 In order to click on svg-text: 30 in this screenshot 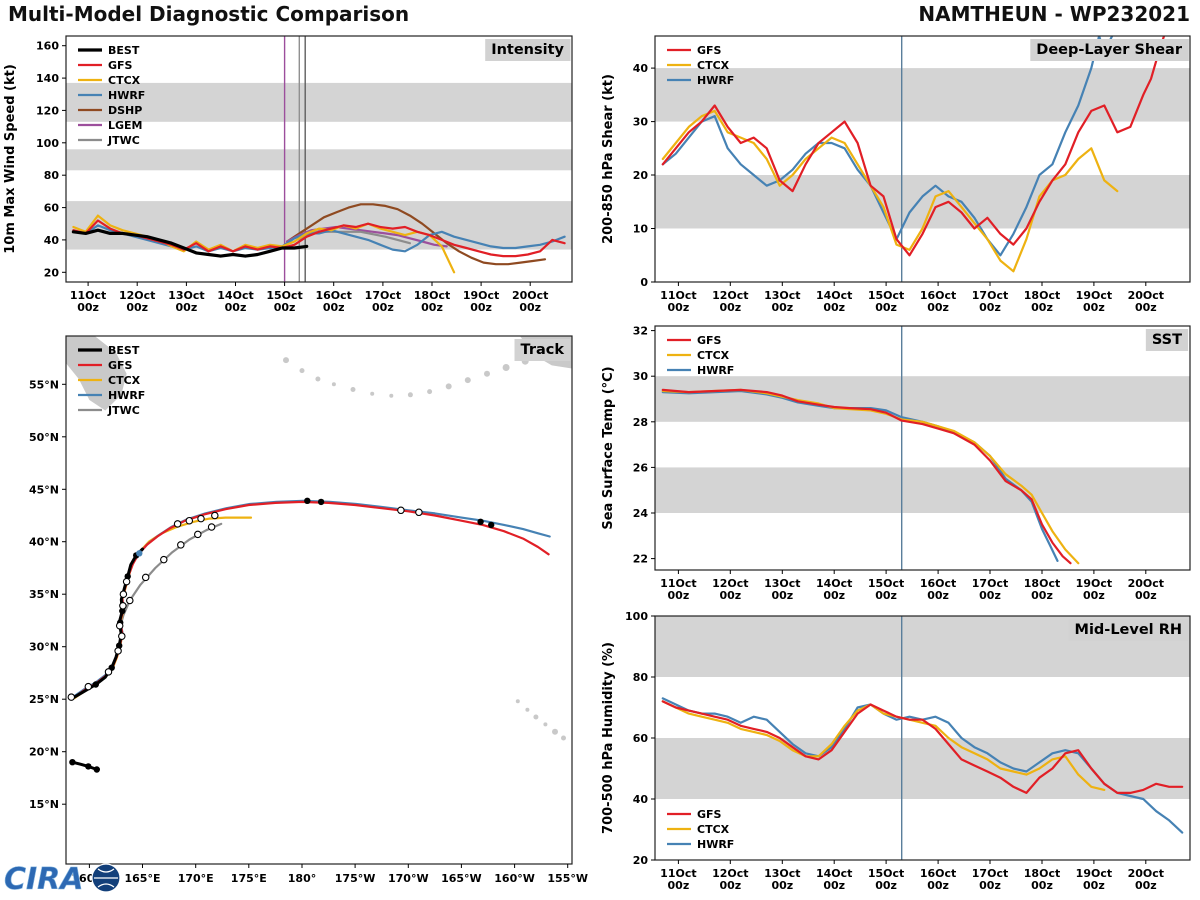, I will do `click(641, 376)`.